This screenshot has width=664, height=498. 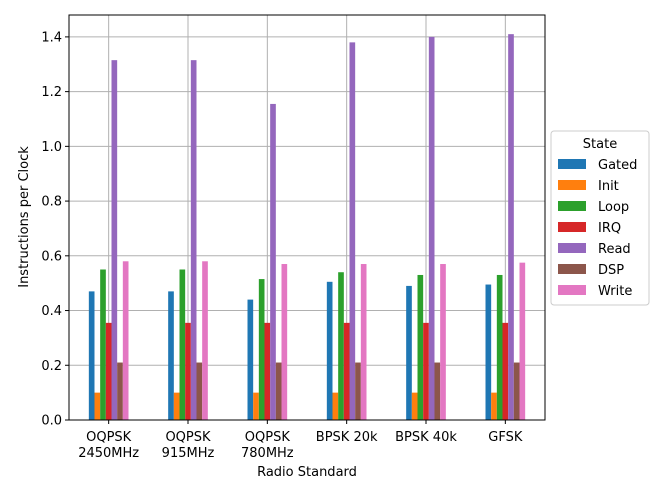 What do you see at coordinates (572, 206) in the screenshot?
I see `legend-swatch-loop` at bounding box center [572, 206].